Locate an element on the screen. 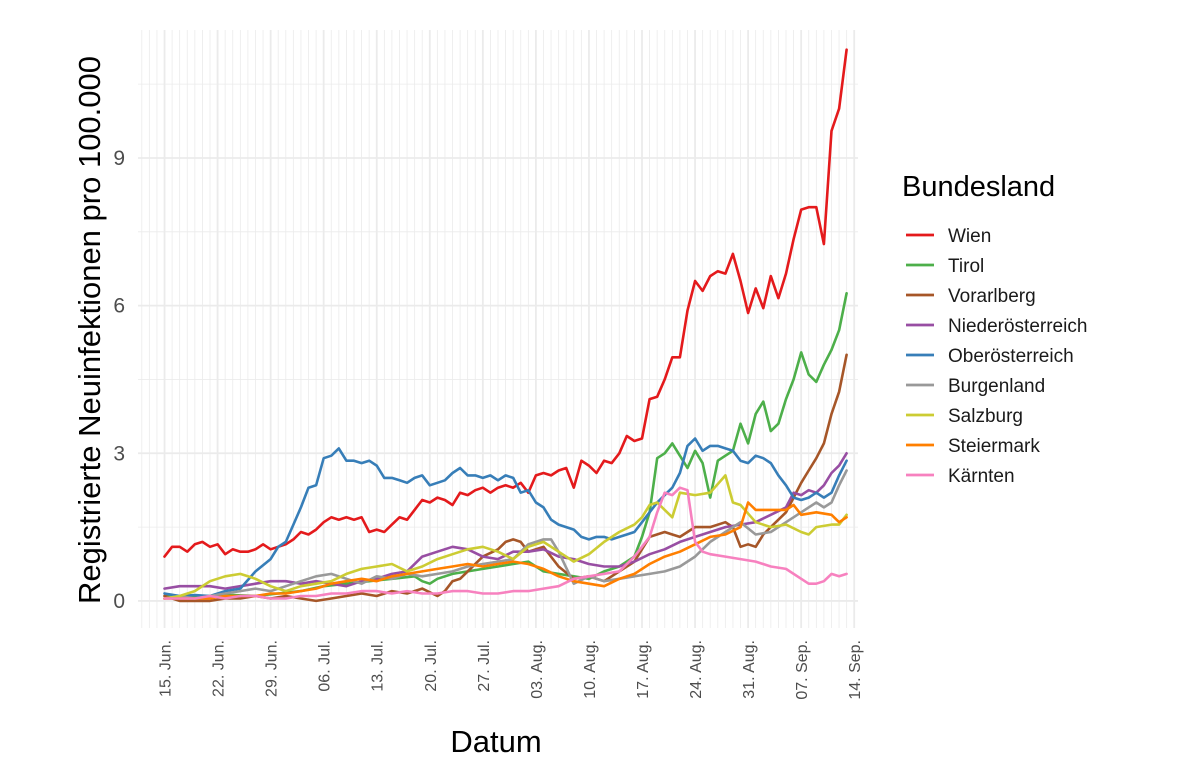 The width and height of the screenshot is (1200, 772). legend-item: Wien is located at coordinates (948, 236).